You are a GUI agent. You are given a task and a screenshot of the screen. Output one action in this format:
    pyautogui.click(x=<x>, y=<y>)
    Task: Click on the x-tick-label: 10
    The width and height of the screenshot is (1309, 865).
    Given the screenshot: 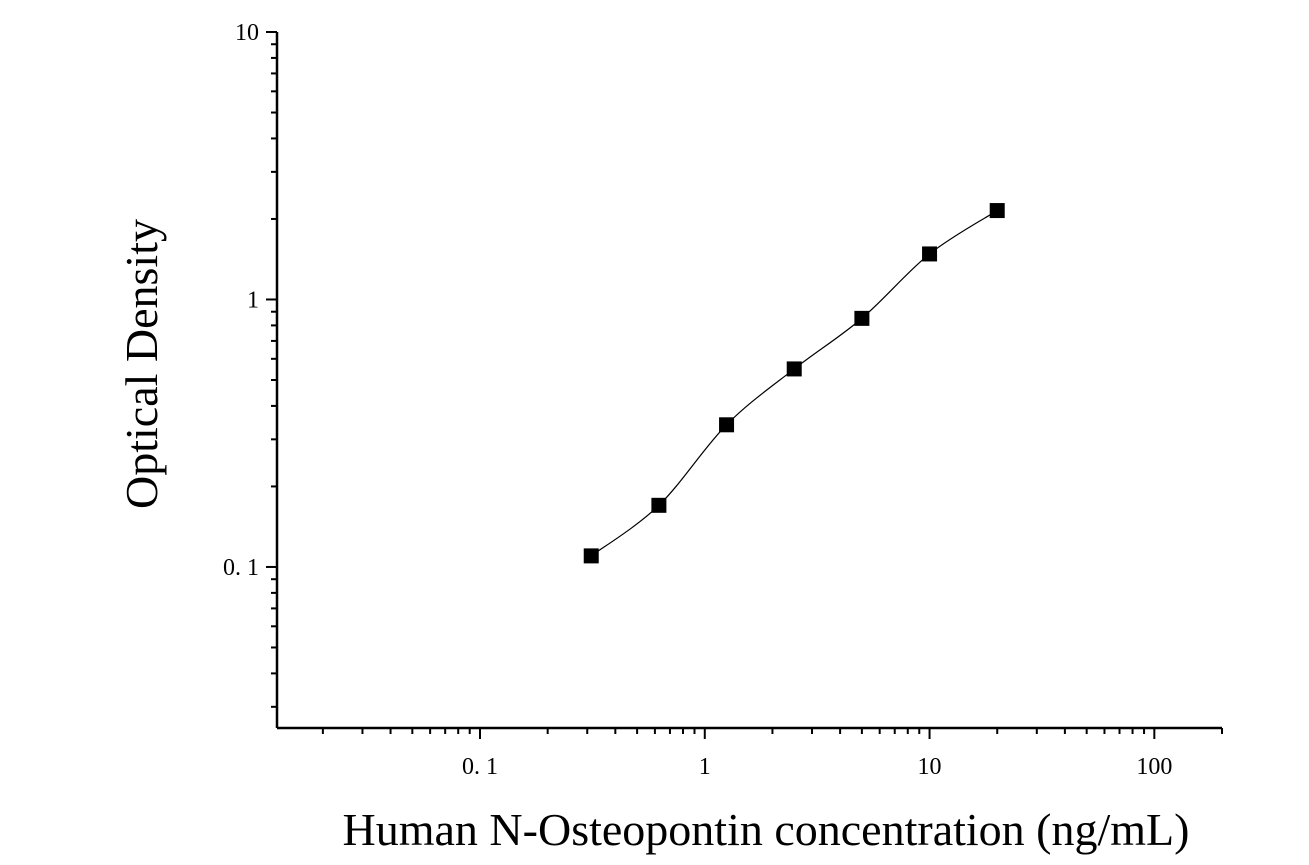 What is the action you would take?
    pyautogui.click(x=930, y=767)
    